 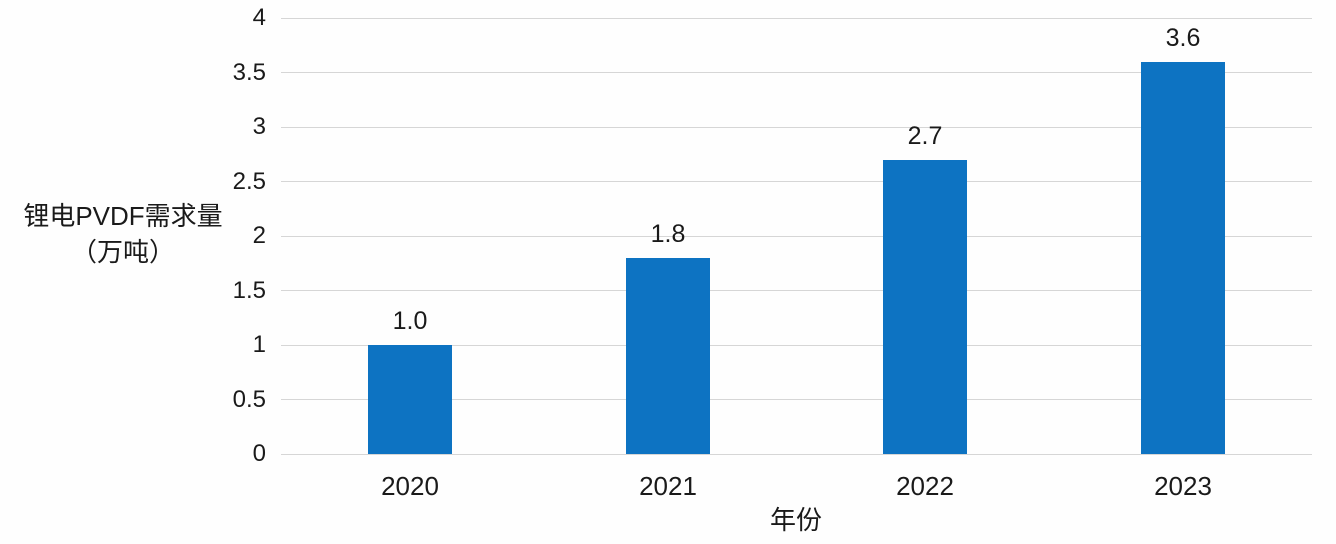 I want to click on y-axis-title: 锂电PVDF需求量 （万吨）, so click(x=123, y=234).